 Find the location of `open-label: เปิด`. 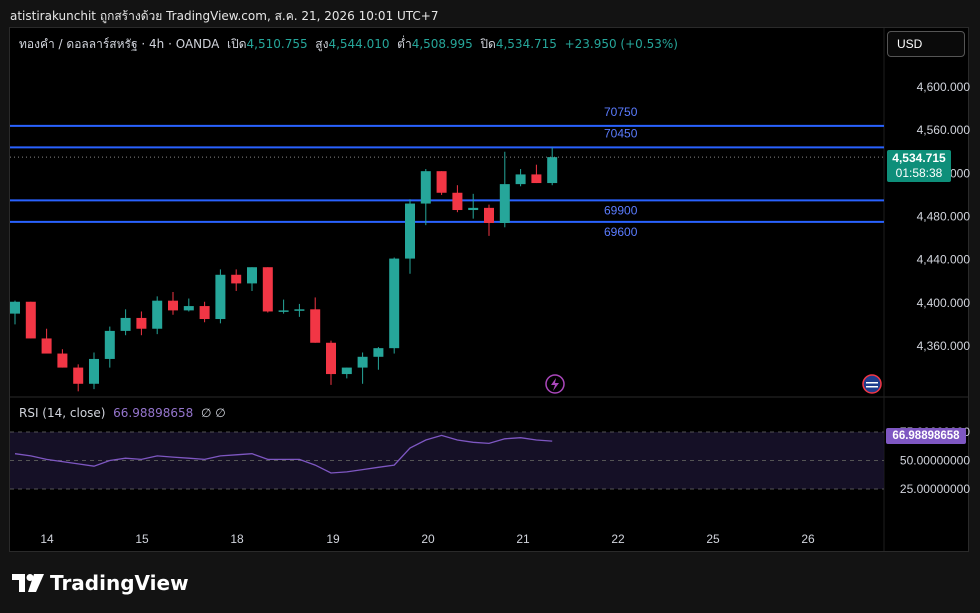

open-label: เปิด is located at coordinates (237, 44).